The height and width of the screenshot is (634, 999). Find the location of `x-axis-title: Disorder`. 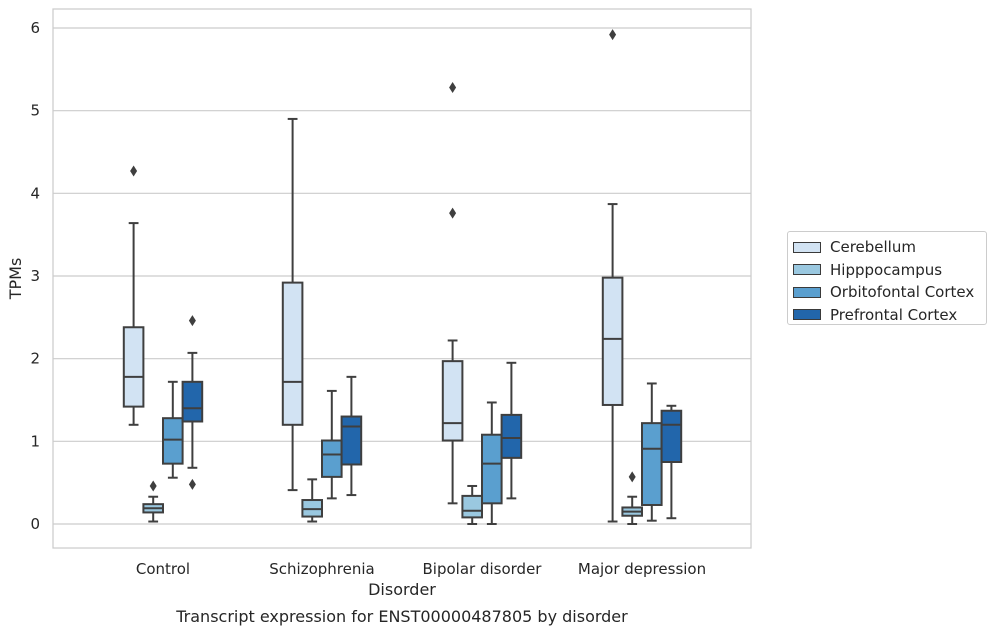

x-axis-title: Disorder is located at coordinates (402, 589).